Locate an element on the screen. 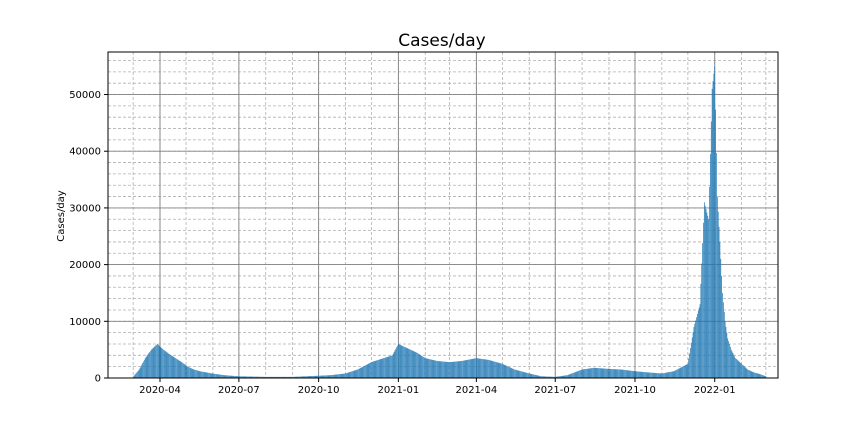 The width and height of the screenshot is (864, 432). x-tick-label: 2021-04 is located at coordinates (476, 390).